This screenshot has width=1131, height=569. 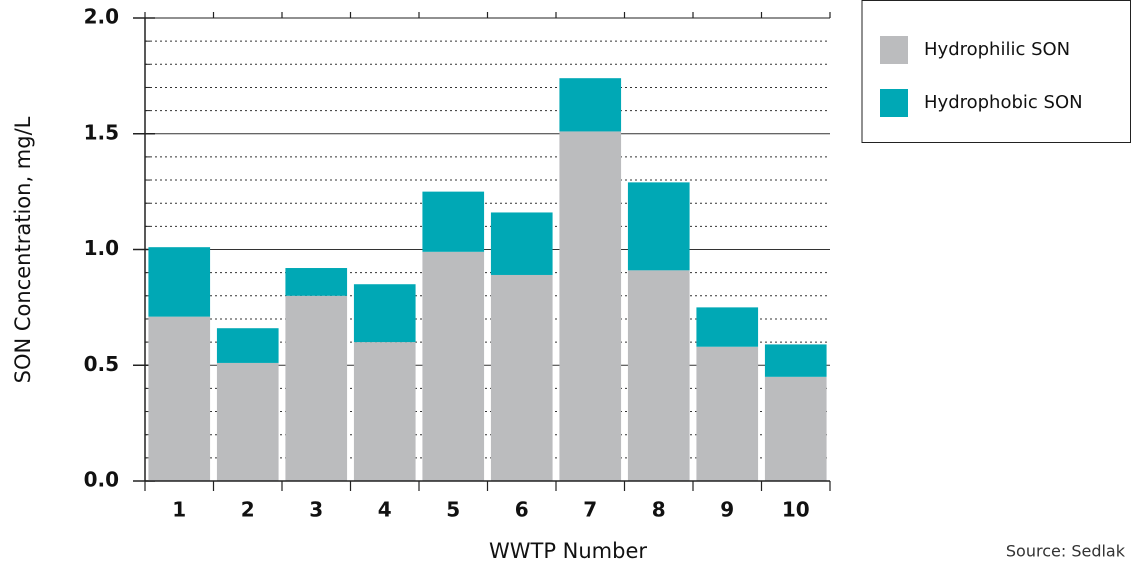 I want to click on legend-label: Hydrophilic SON, so click(x=997, y=49).